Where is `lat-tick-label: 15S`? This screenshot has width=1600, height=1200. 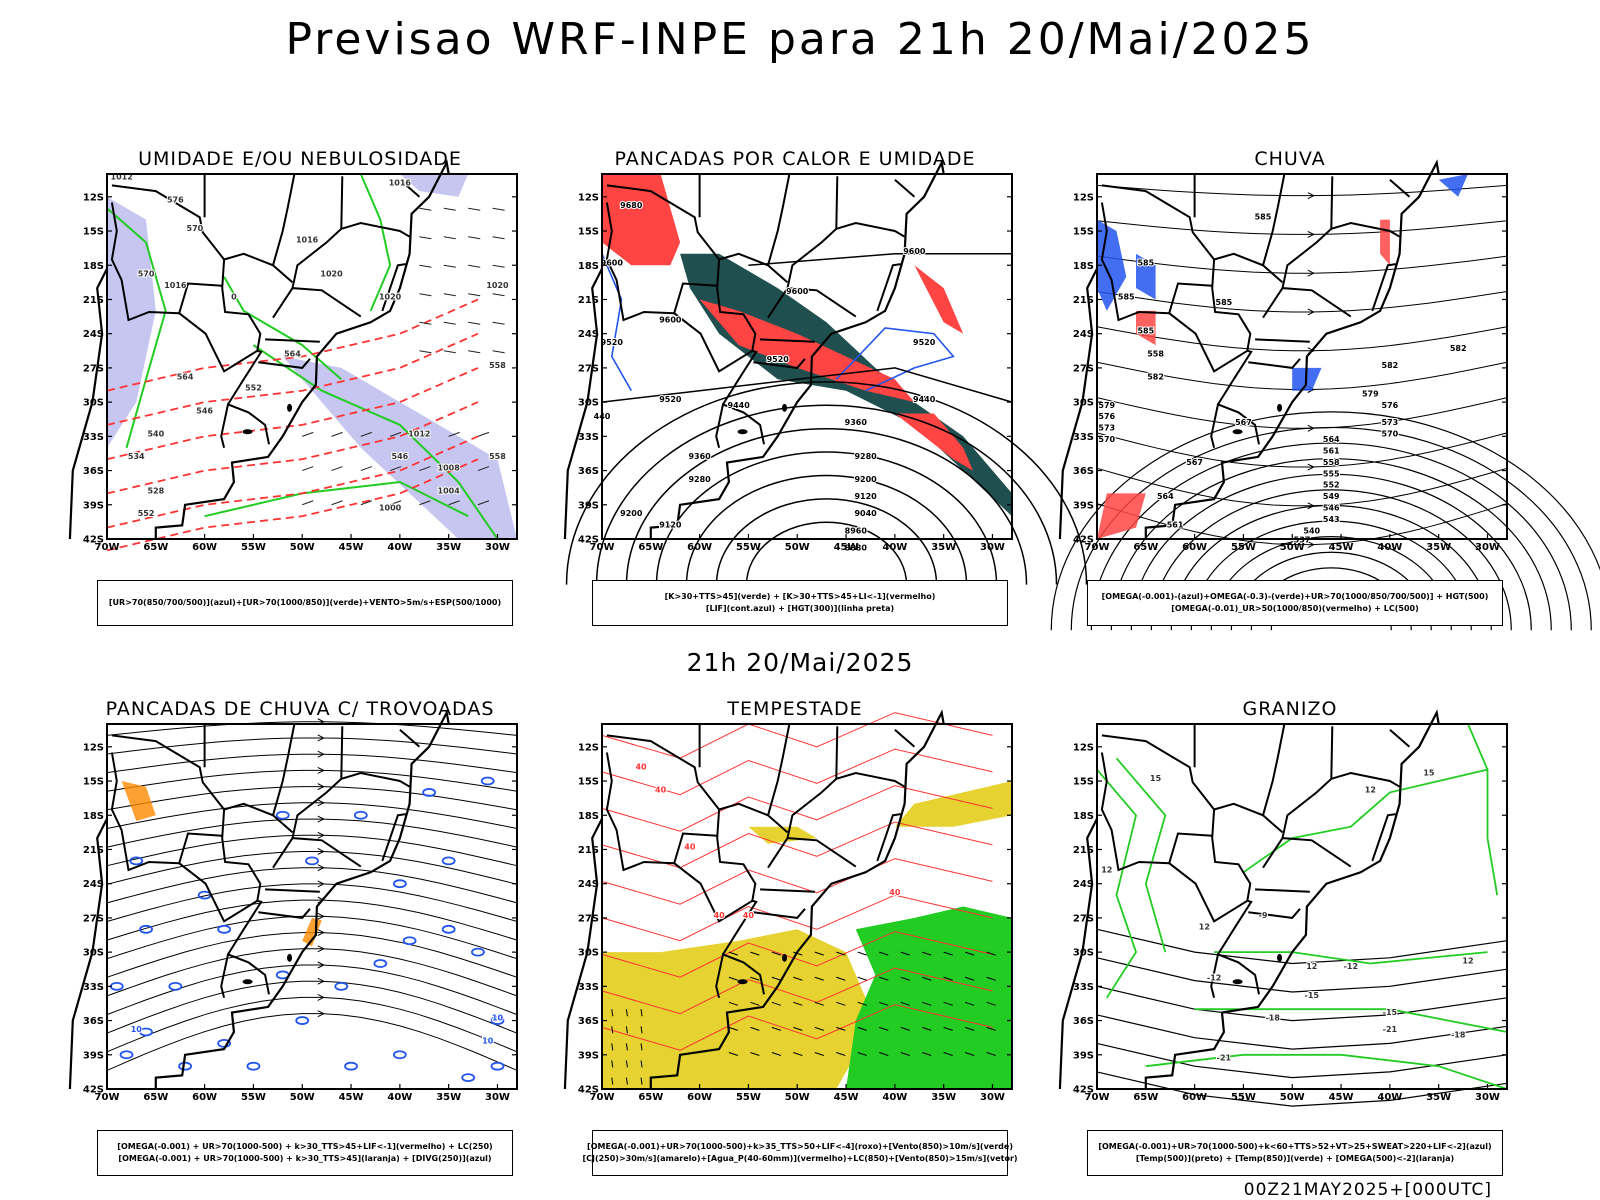 lat-tick-label: 15S is located at coordinates (93, 232).